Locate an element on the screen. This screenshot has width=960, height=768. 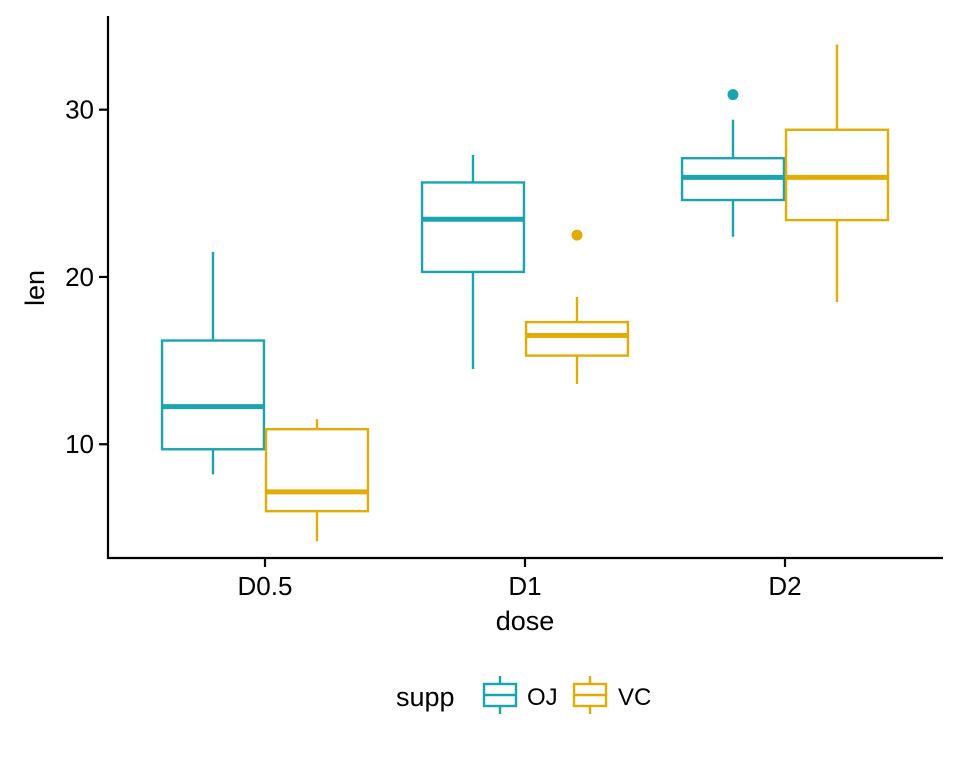
y-tick-label-10: 10 is located at coordinates (79, 444).